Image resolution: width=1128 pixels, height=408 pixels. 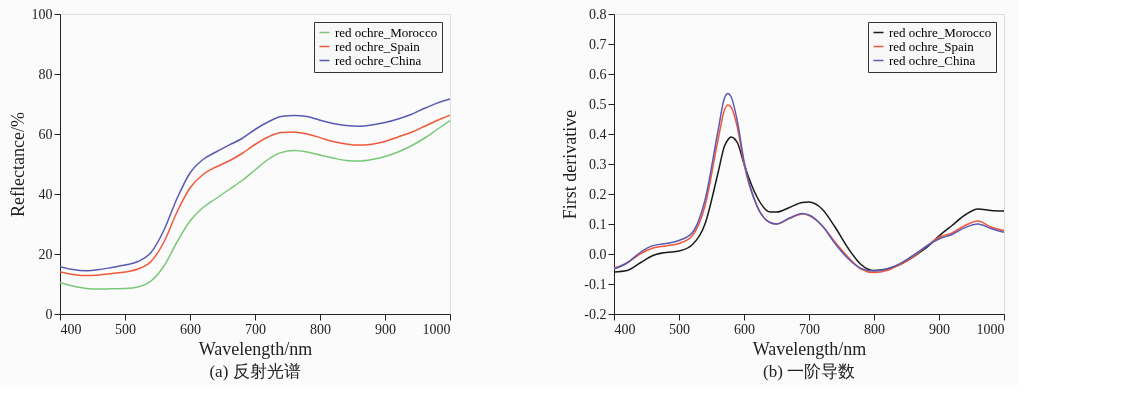 I want to click on y-tick-label: 0, so click(x=49, y=314).